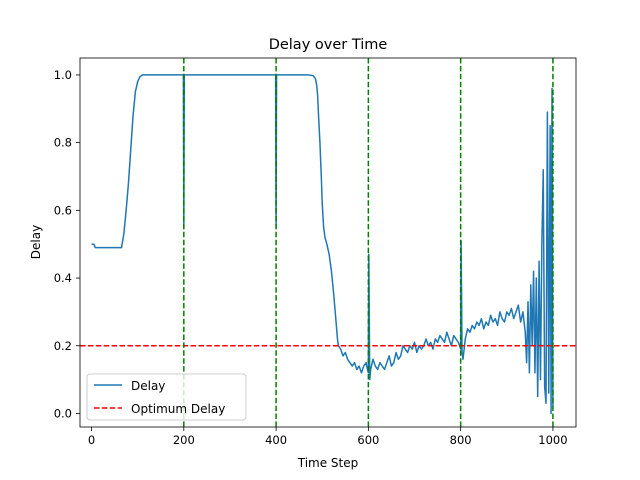  I want to click on x-axis-label: Time Step, so click(328, 463).